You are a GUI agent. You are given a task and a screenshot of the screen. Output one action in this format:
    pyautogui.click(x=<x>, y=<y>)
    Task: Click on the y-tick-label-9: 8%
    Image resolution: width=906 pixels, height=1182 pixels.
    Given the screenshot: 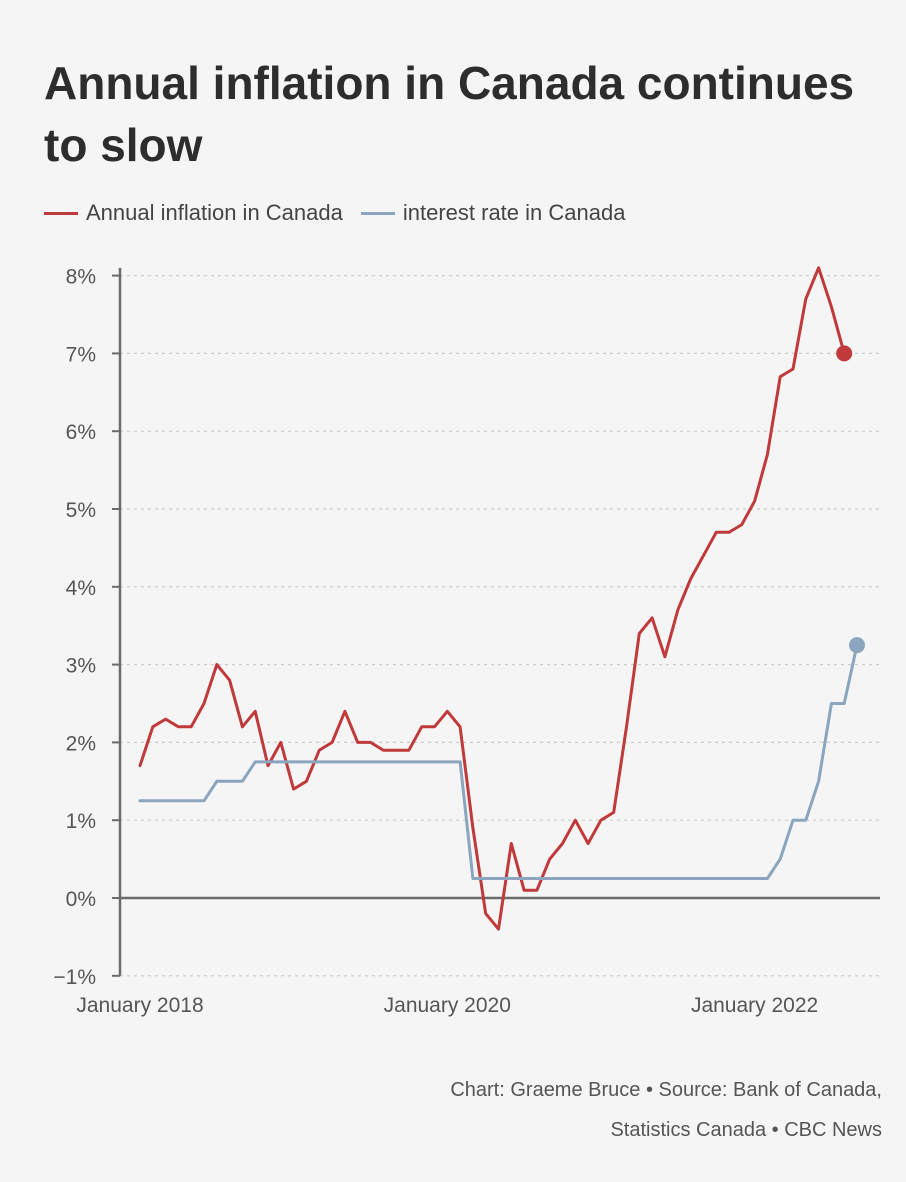 What is the action you would take?
    pyautogui.click(x=81, y=277)
    